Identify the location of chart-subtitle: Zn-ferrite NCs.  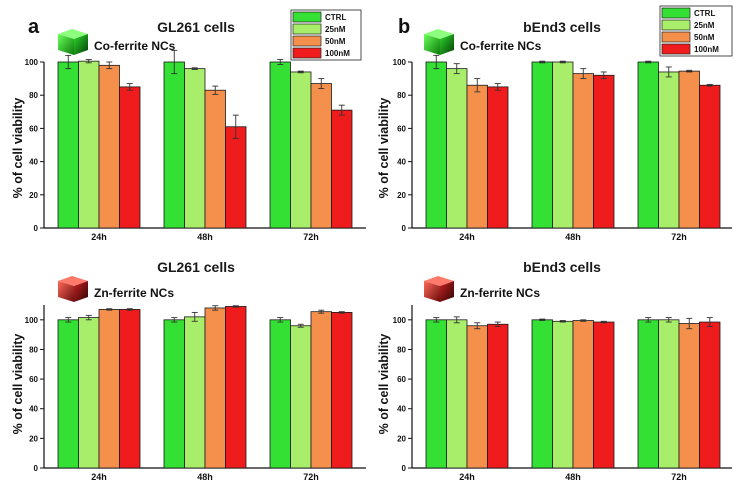
(134, 293).